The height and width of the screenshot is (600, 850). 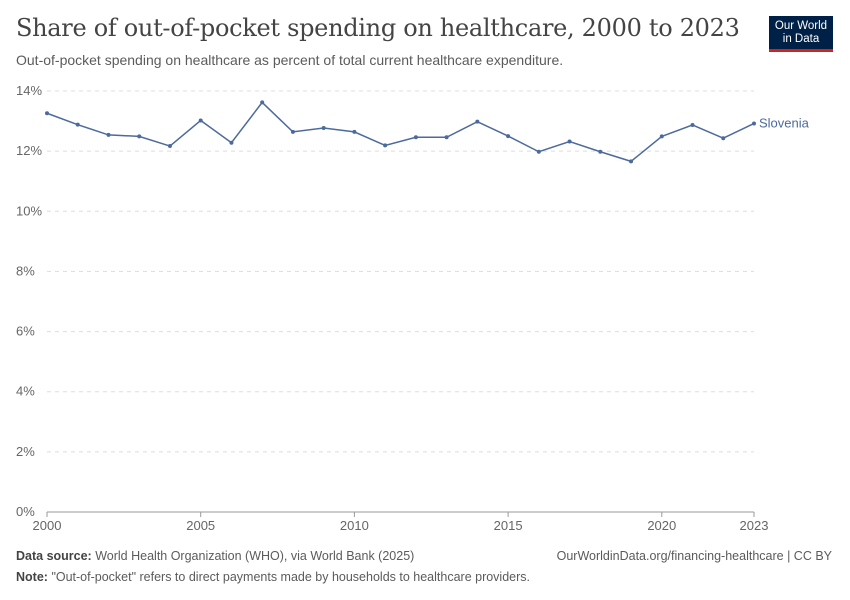 What do you see at coordinates (54, 556) in the screenshot?
I see `source-label: Data source:` at bounding box center [54, 556].